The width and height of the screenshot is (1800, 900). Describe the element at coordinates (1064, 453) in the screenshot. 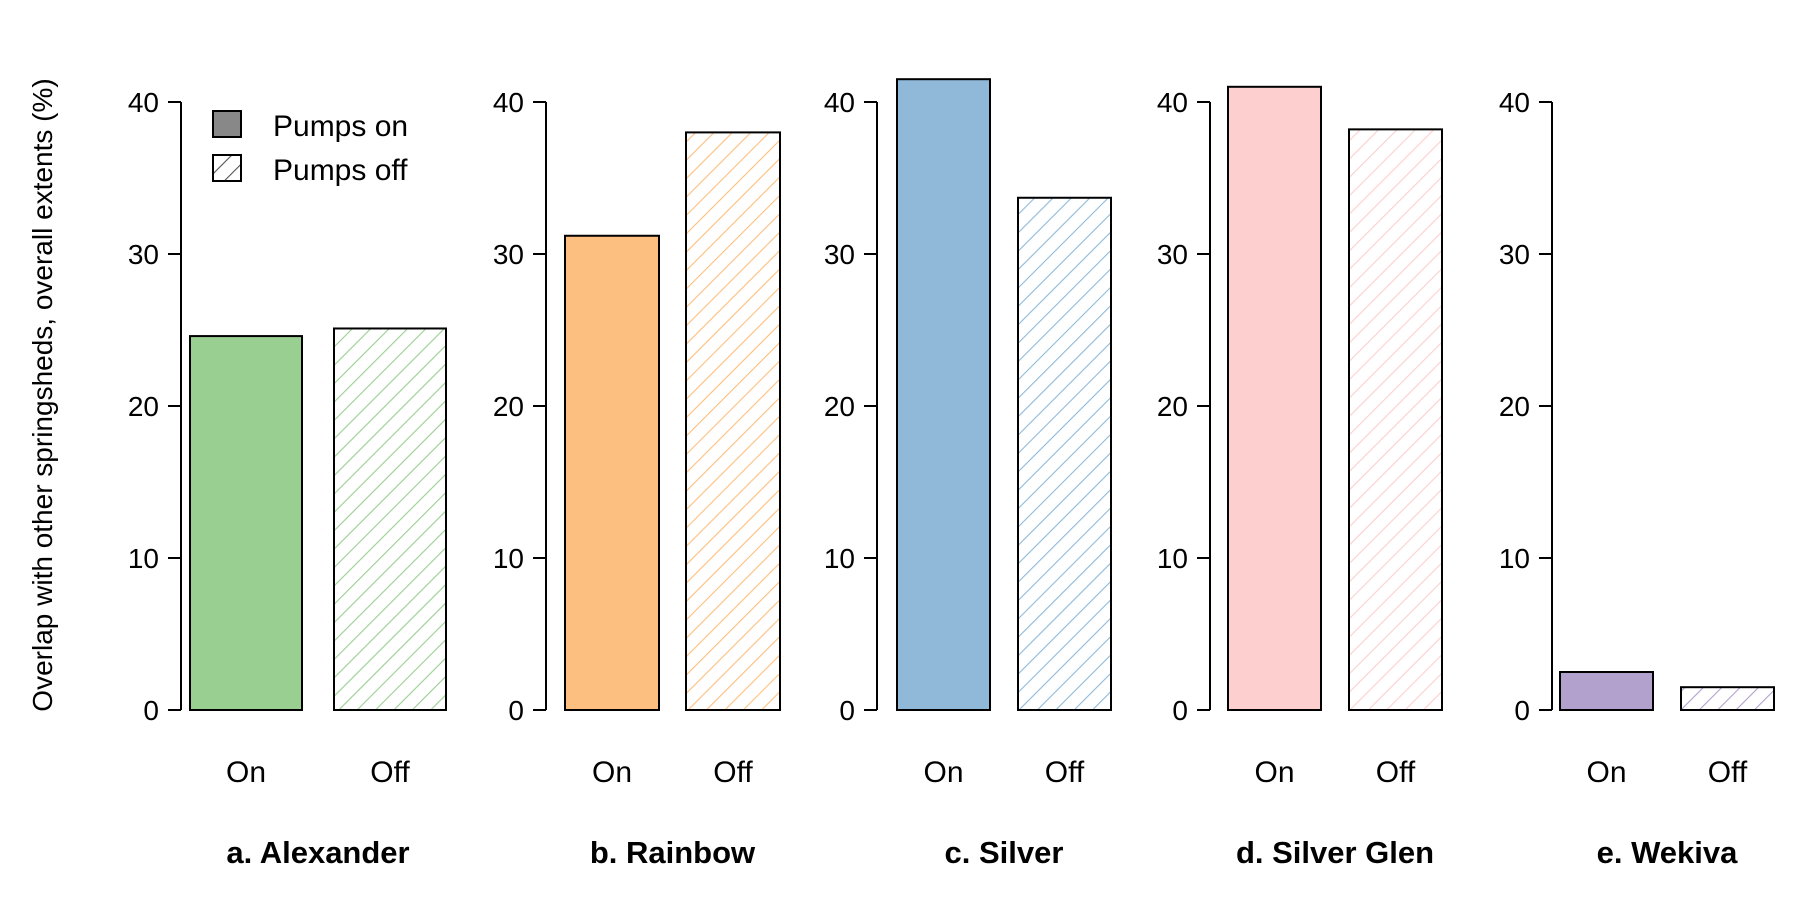

I see `bar-c-silver-off` at that location.